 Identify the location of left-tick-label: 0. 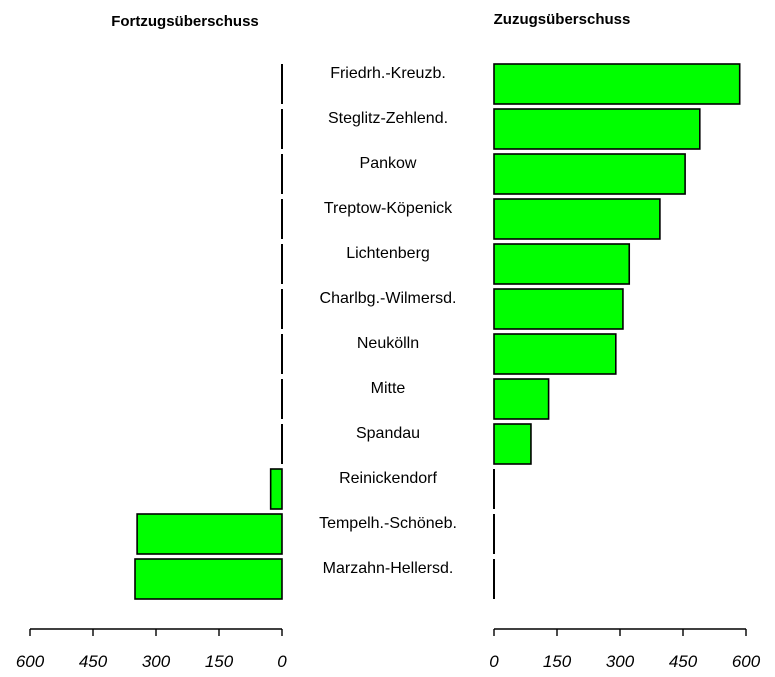
(282, 661).